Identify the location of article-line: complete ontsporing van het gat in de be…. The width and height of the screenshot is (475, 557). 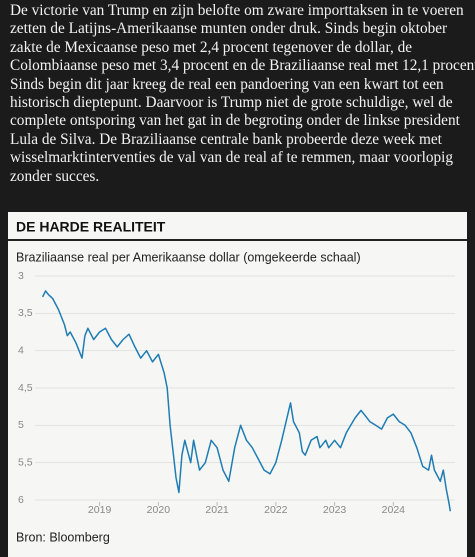
(235, 121).